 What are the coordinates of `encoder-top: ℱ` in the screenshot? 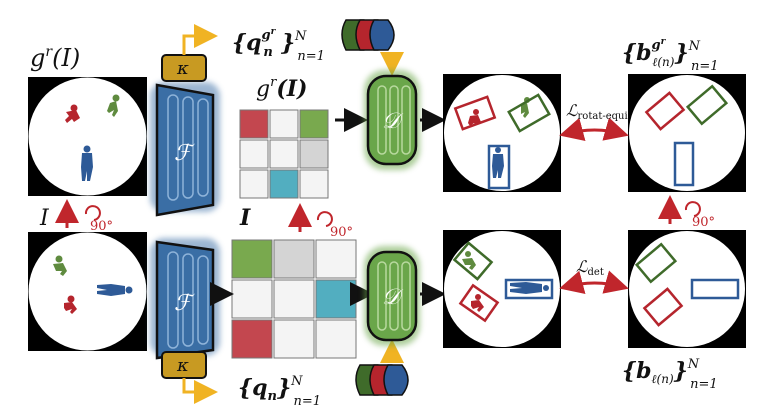 It's located at (185, 149).